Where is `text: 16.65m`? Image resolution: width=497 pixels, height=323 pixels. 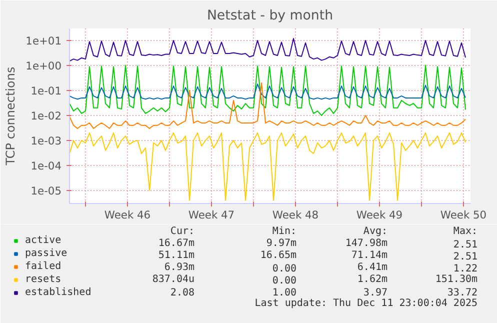
text: 16.65m is located at coordinates (278, 255).